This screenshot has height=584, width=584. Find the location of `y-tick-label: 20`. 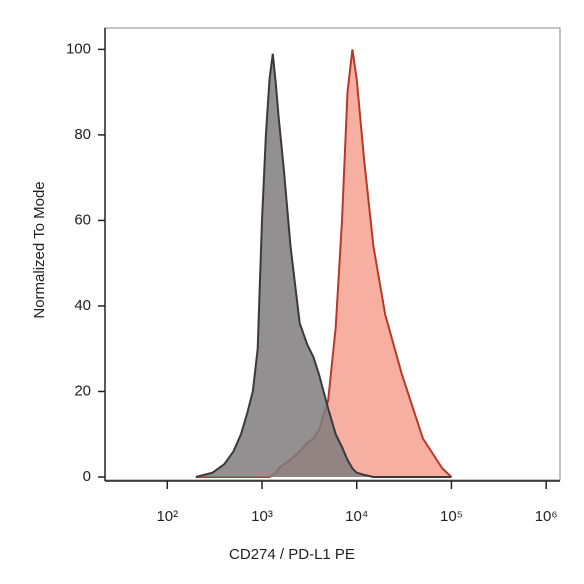

y-tick-label: 20 is located at coordinates (82, 390).